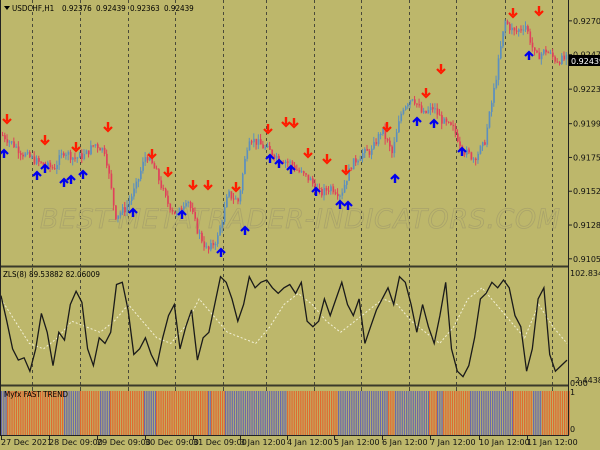 This screenshot has width=600, height=450. Describe the element at coordinates (76, 442) in the screenshot. I see `time-tick-label: 28 Dec 09:00` at that location.